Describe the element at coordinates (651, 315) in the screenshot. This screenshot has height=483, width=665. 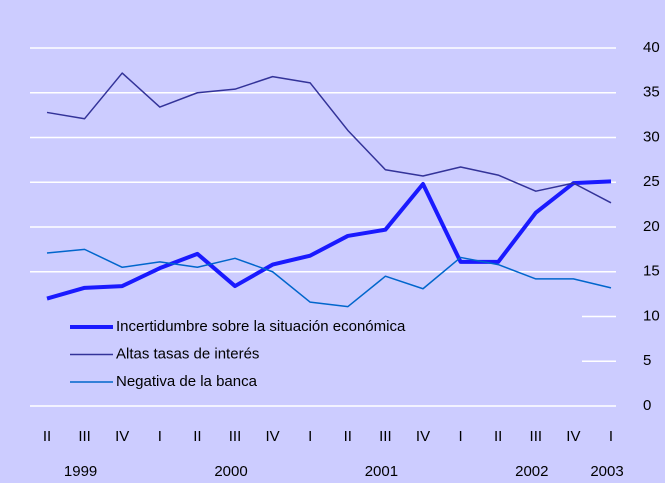
I see `y-tick-label: 10` at that location.